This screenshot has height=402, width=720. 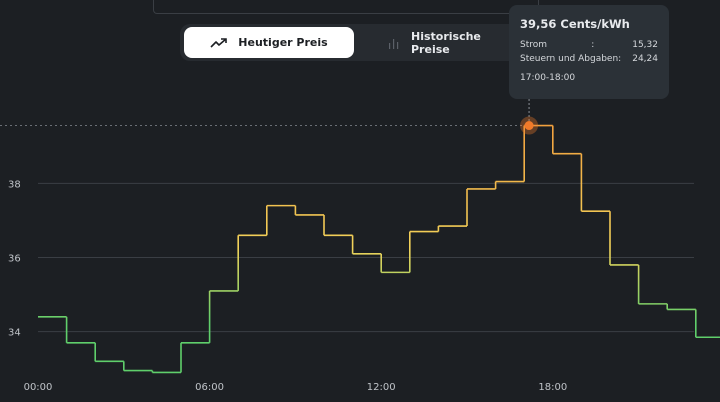 I want to click on x-tick-label: 06:00, so click(x=209, y=387).